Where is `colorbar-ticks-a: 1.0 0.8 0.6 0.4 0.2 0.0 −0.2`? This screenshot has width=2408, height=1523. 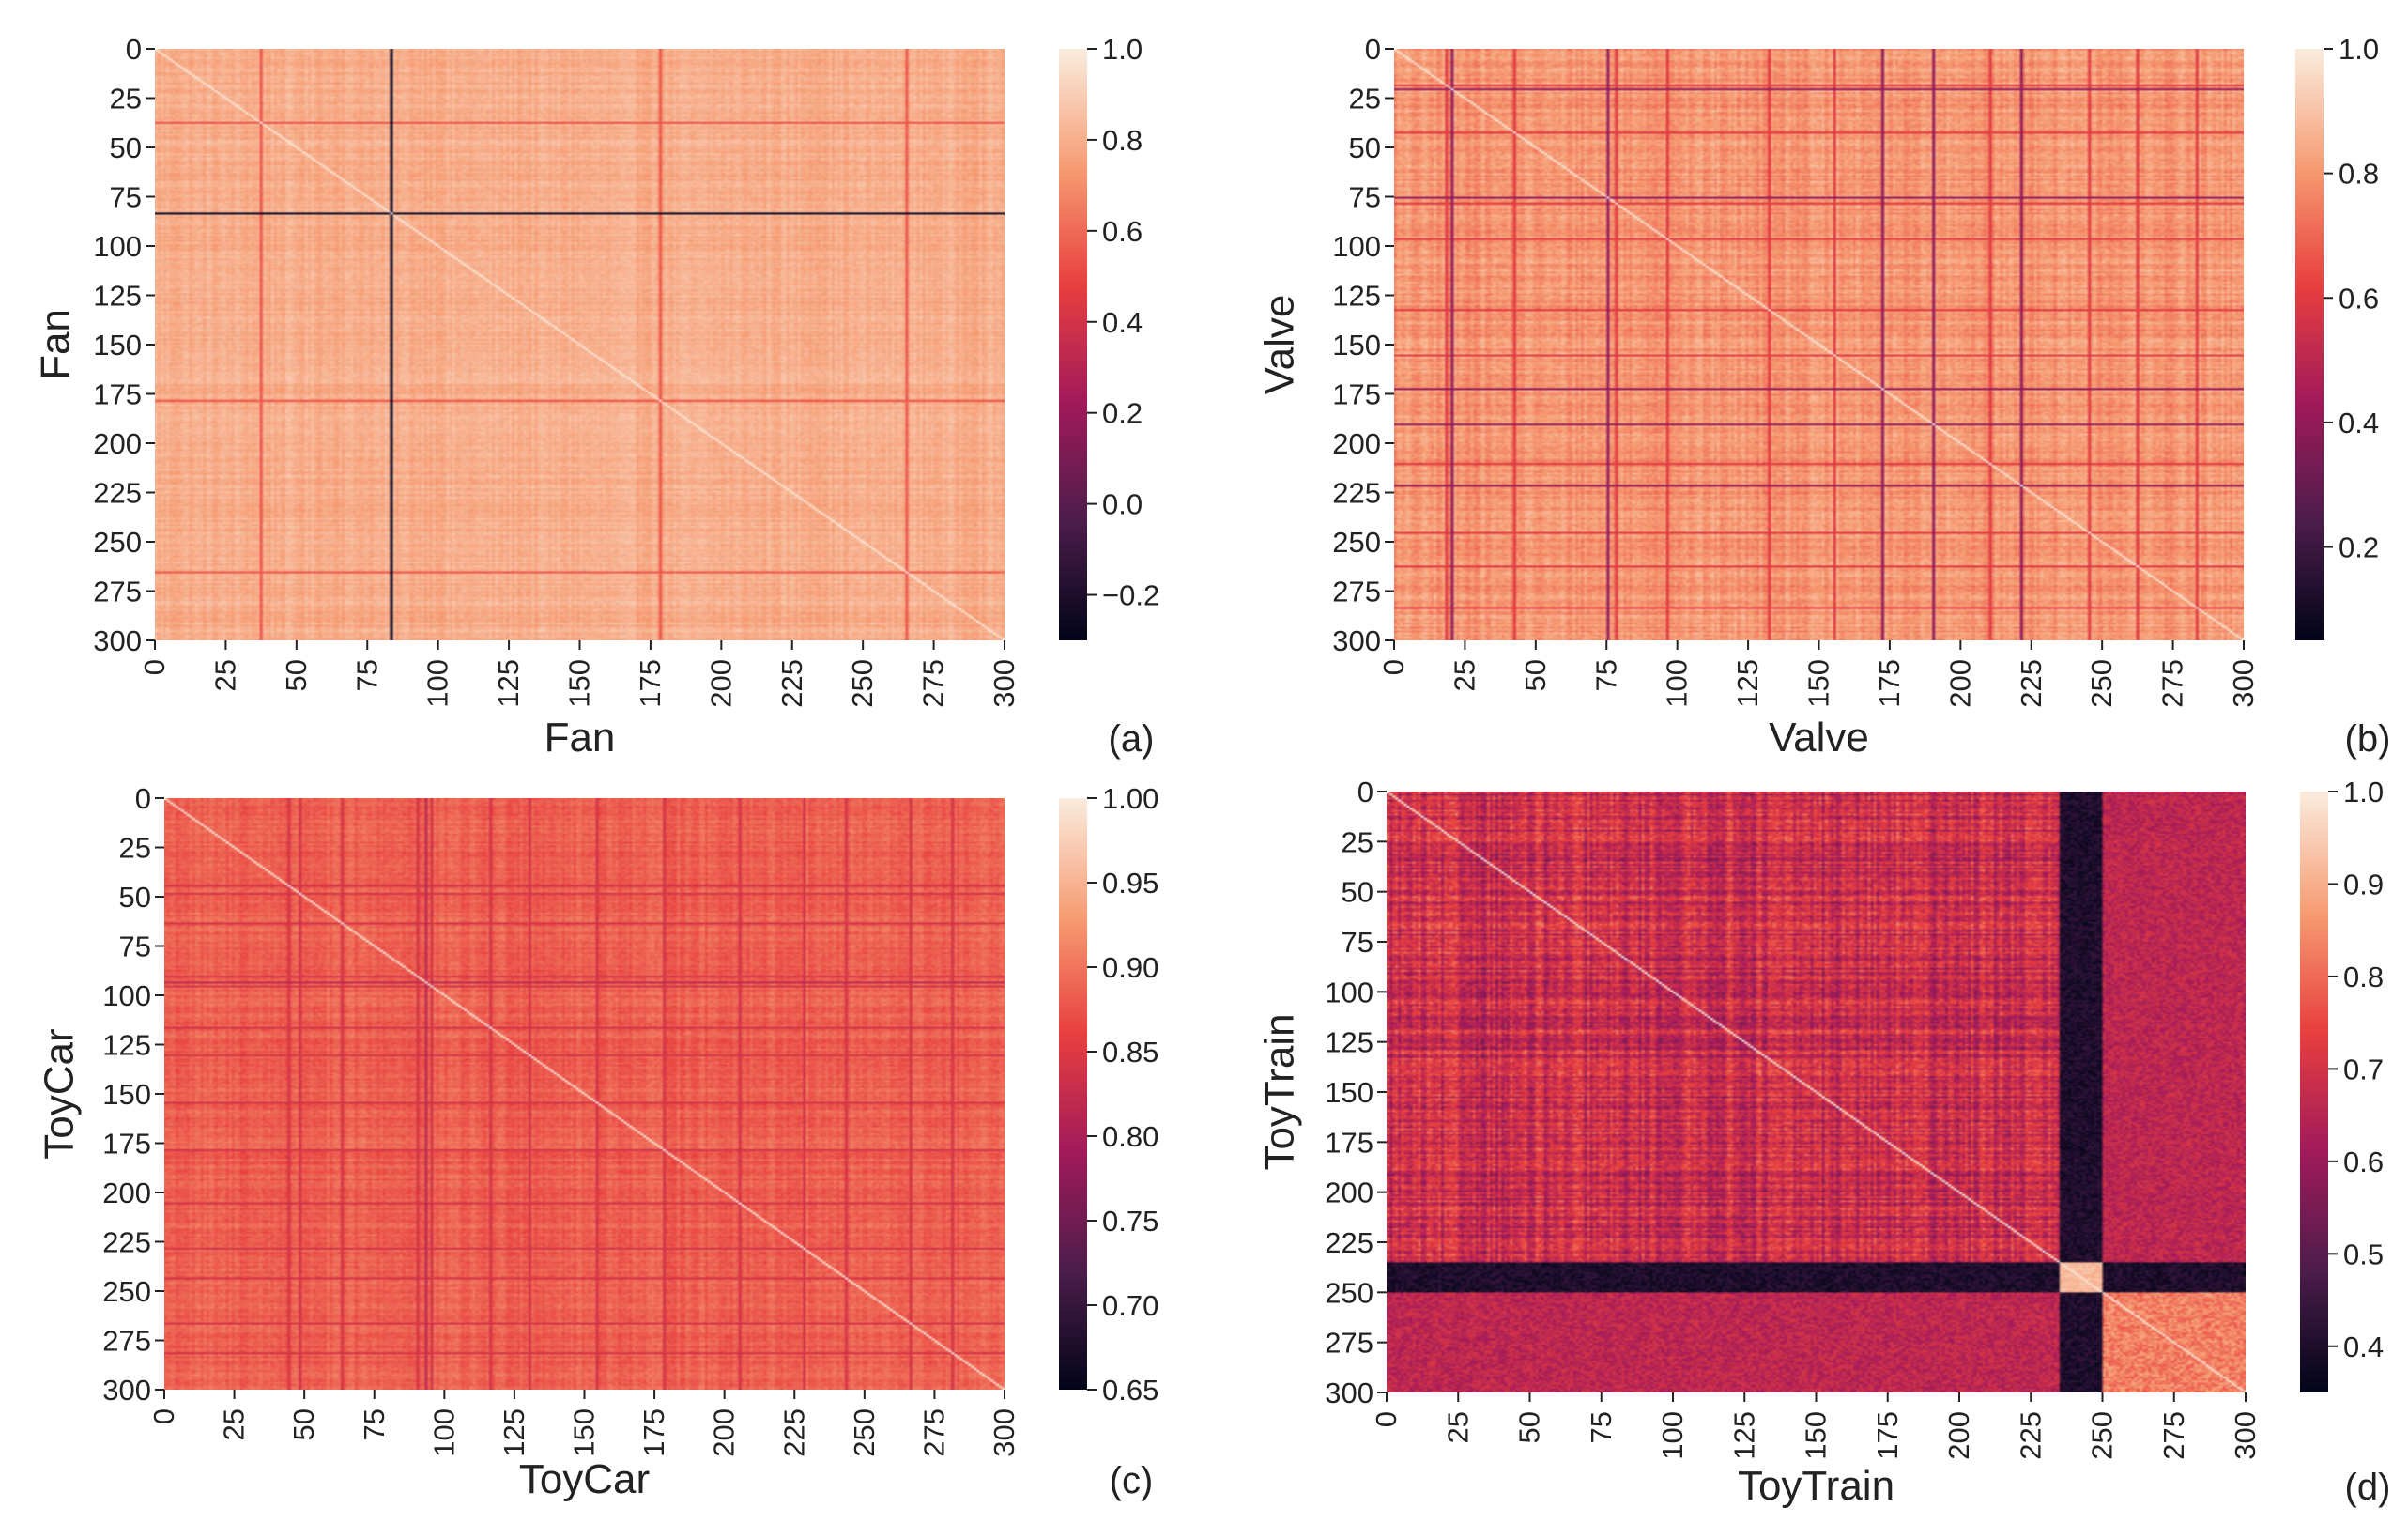
colorbar-ticks-a: 1.0 0.8 0.6 0.4 0.2 0.0 −0.2 is located at coordinates (1123, 322).